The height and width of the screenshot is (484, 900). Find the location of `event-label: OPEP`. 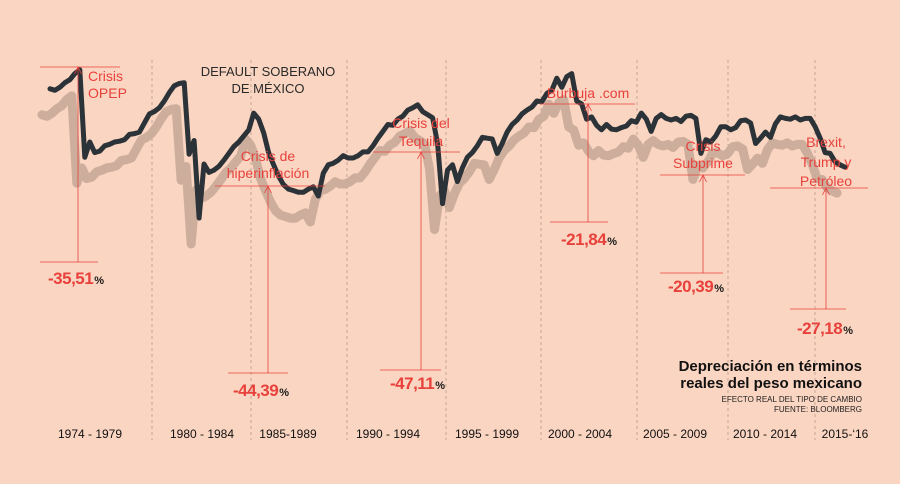

event-label: OPEP is located at coordinates (107, 93).